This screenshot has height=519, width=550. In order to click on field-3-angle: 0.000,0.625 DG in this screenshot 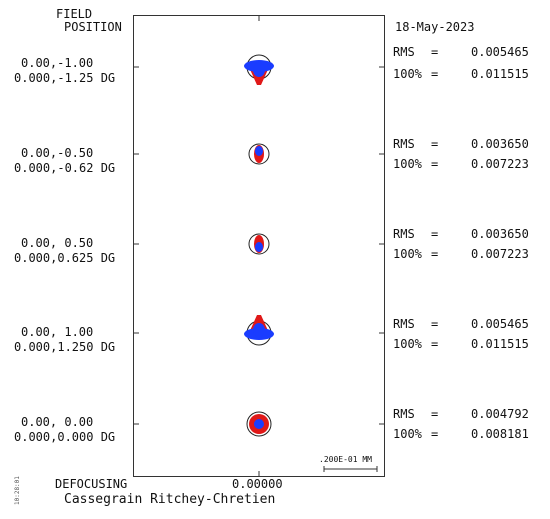, I will do `click(65, 258)`.